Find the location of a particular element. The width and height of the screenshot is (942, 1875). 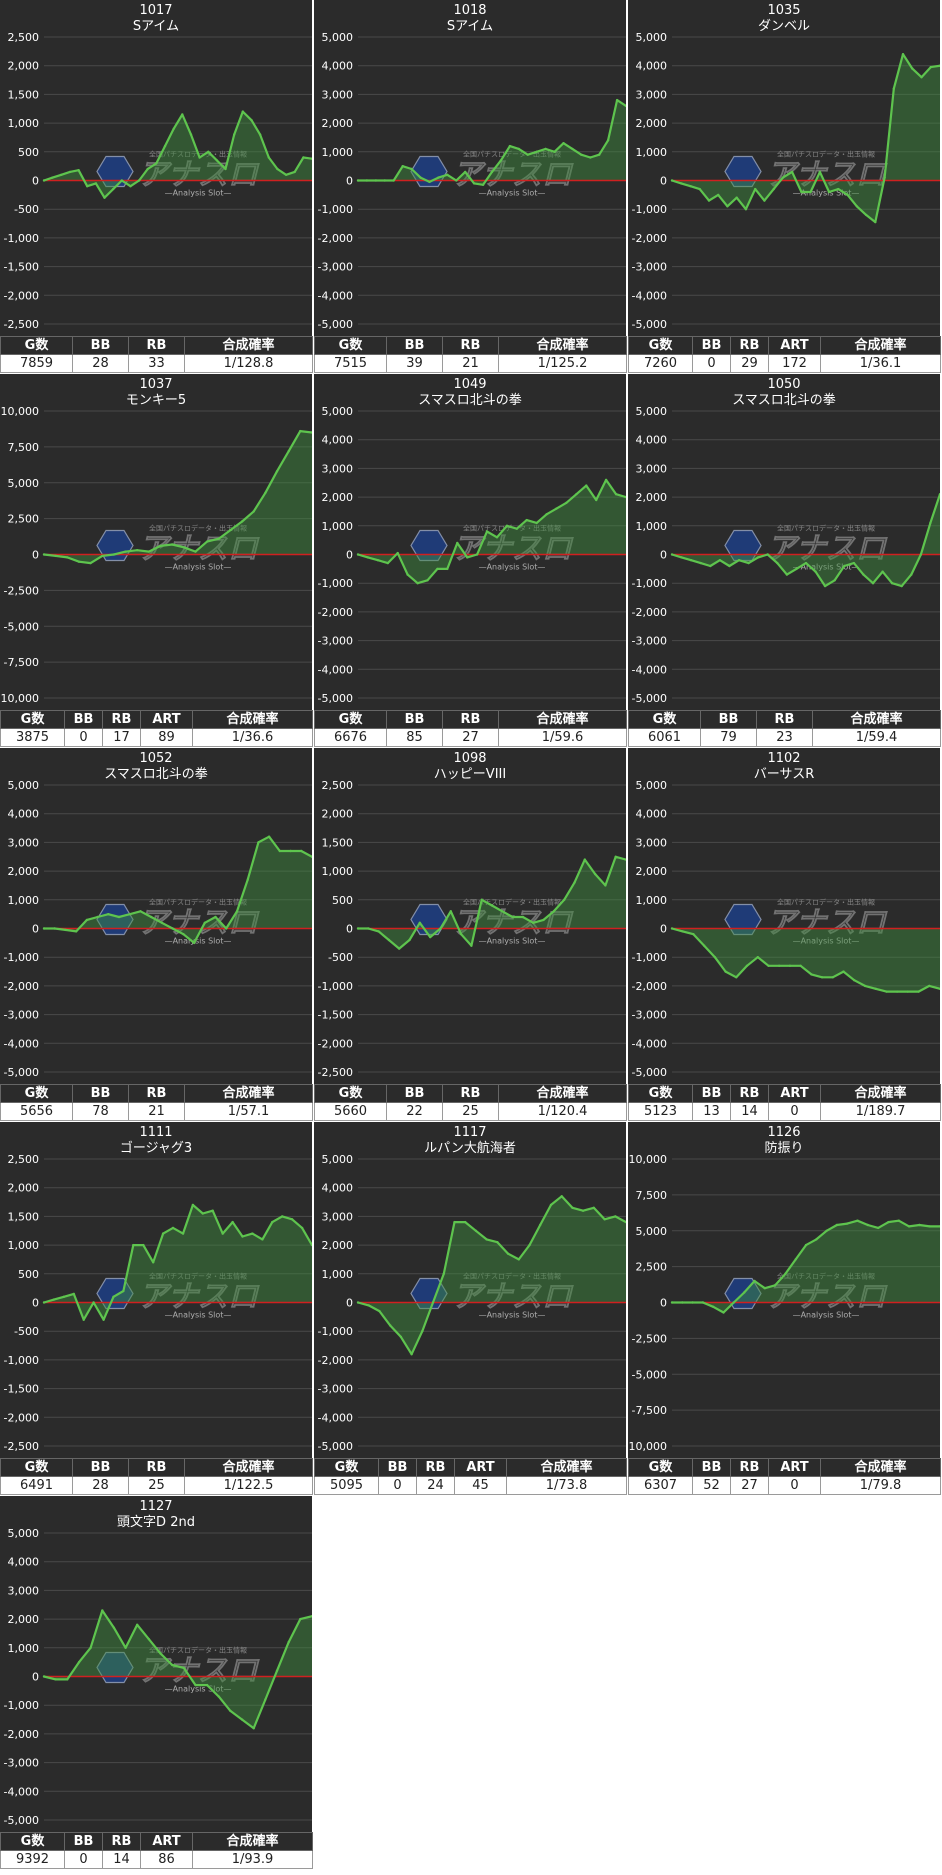

stats-header: 合成確率 is located at coordinates (880, 1467).